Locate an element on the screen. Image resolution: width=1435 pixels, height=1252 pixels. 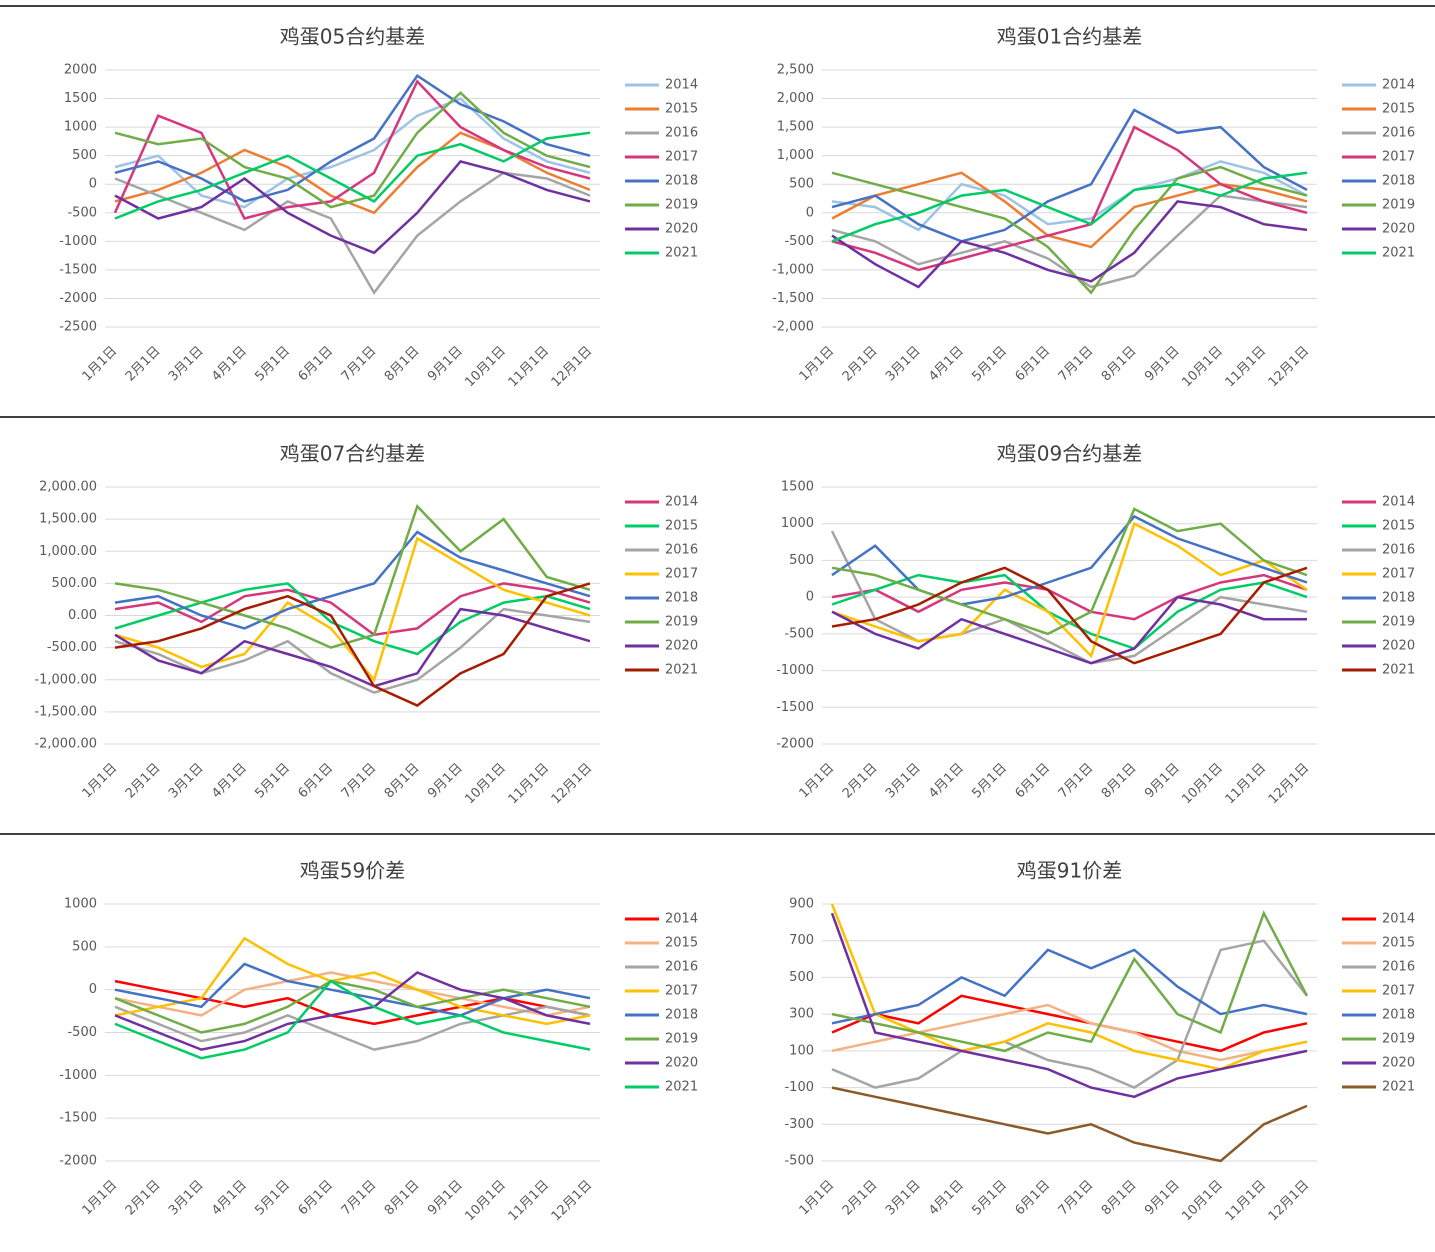
x-tick-label: 3月1日 is located at coordinates (903, 781).